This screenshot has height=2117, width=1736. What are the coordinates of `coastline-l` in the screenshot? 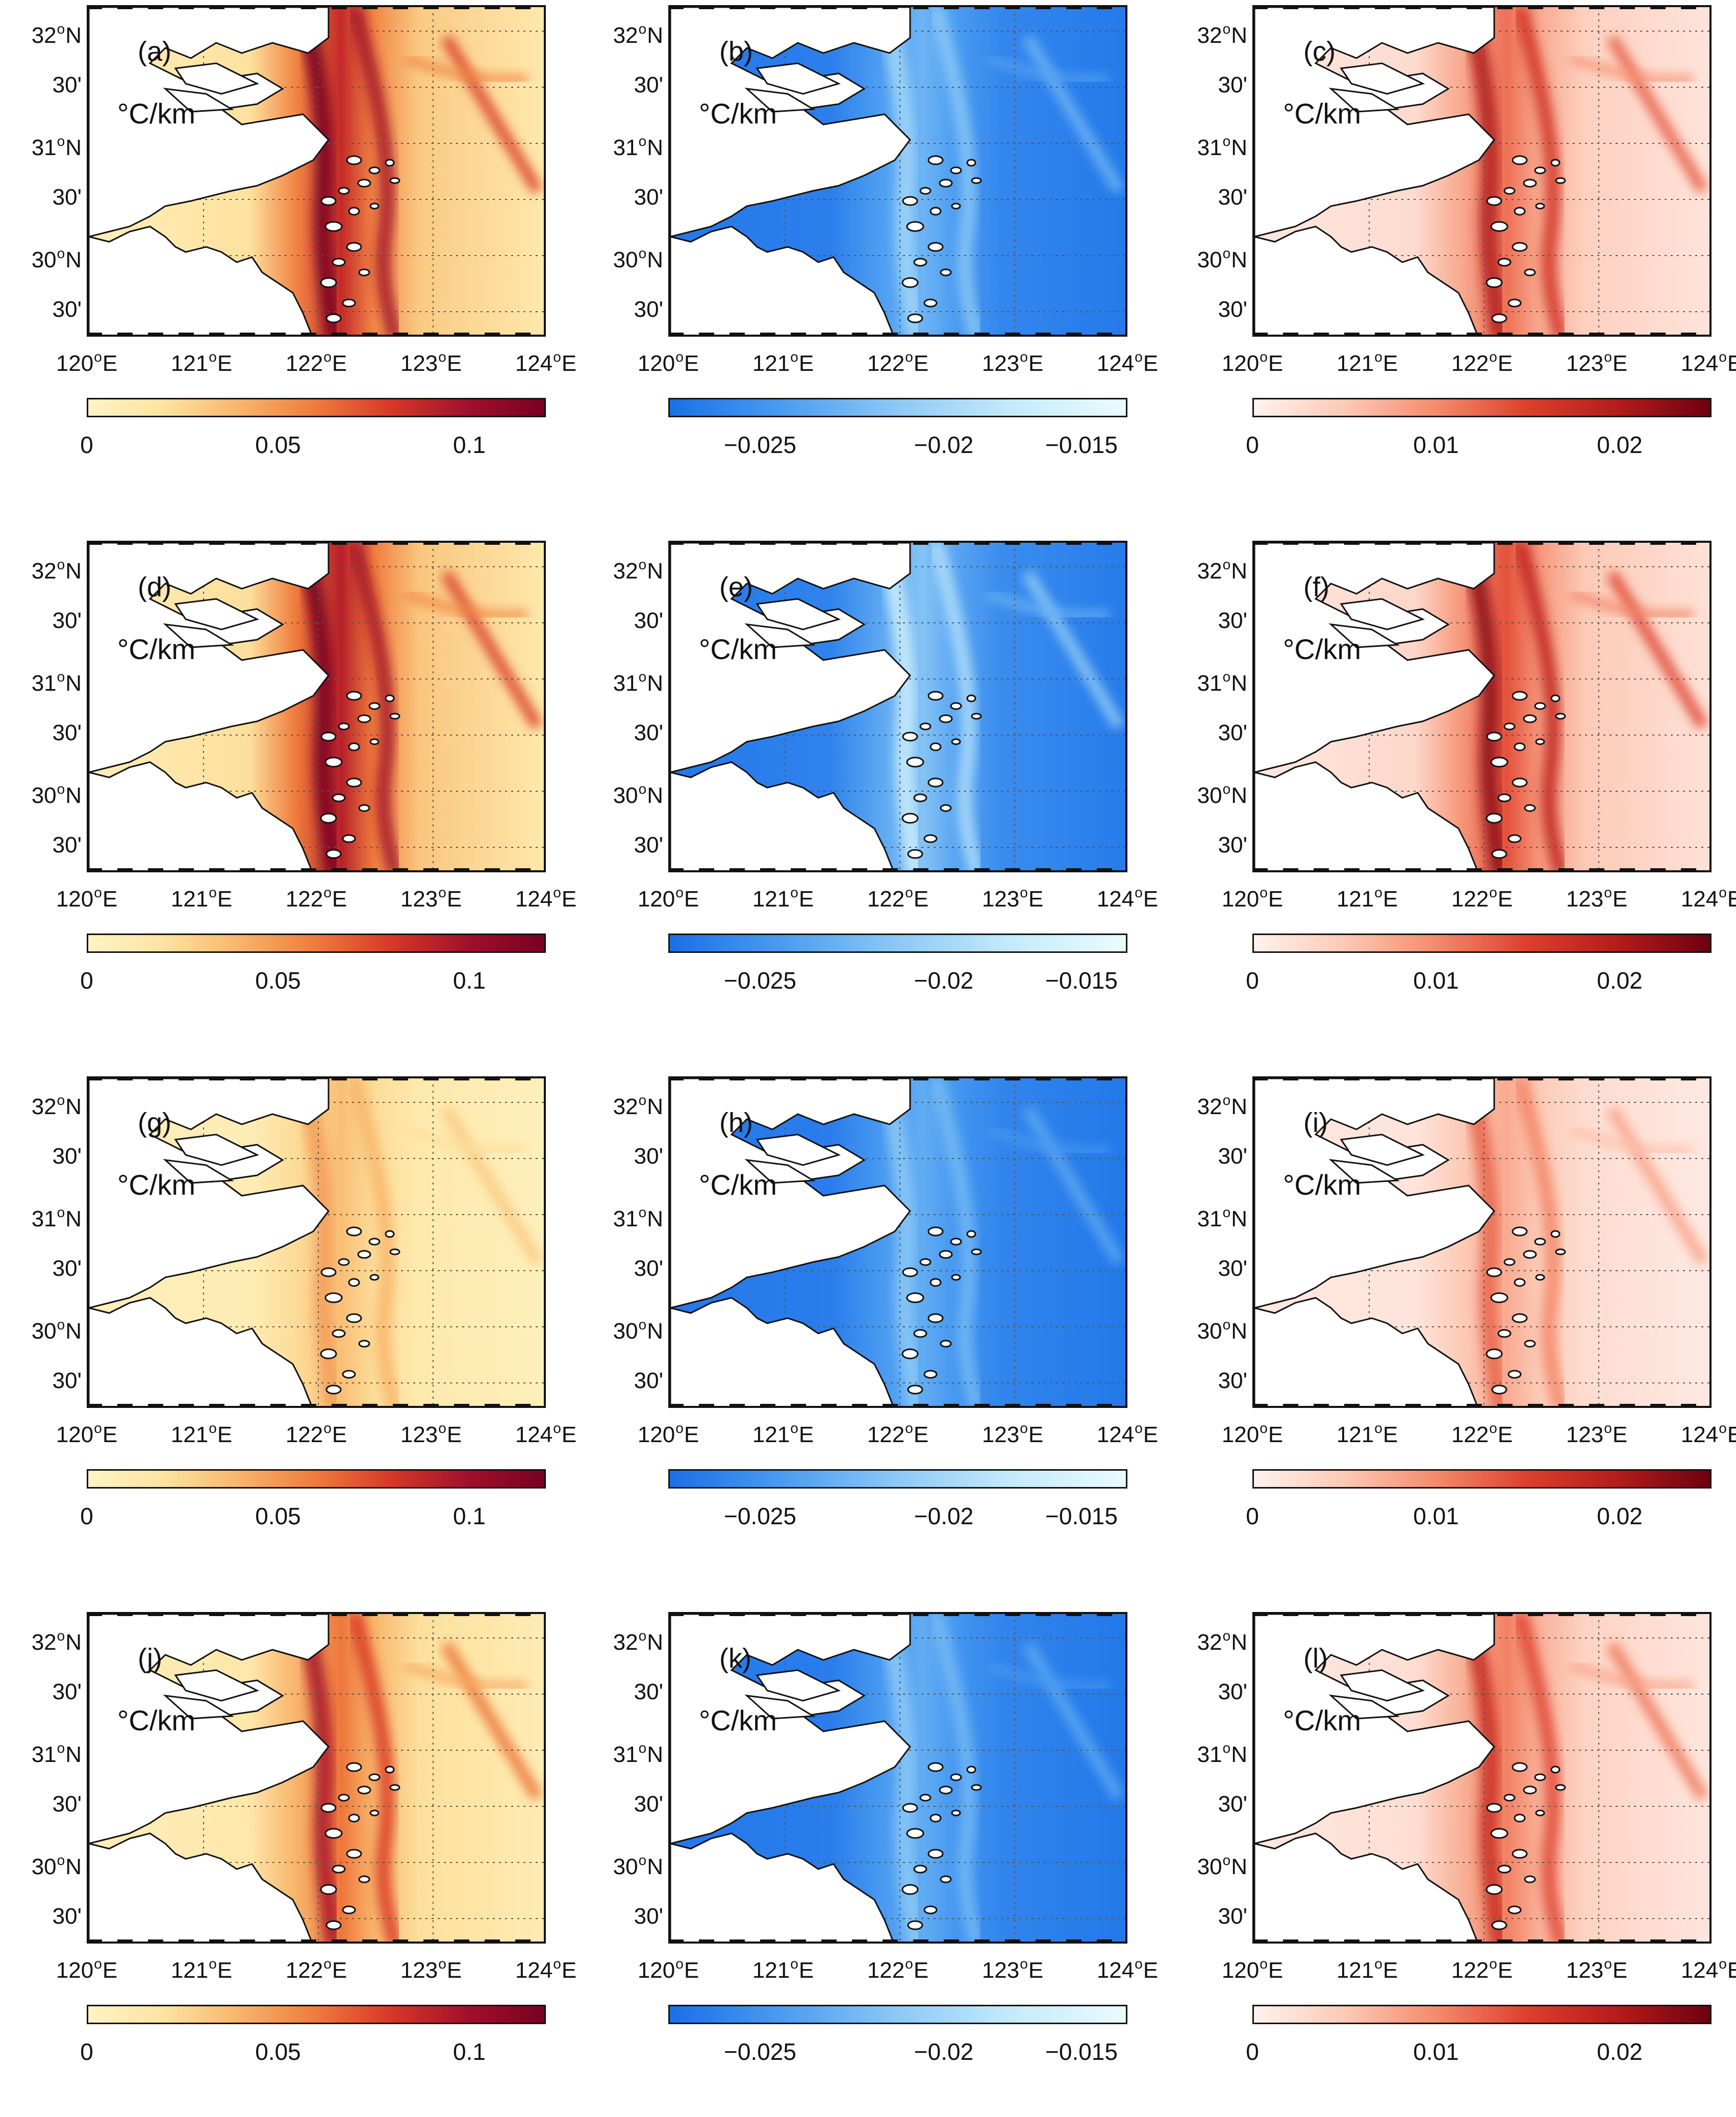 It's located at (1374, 1778).